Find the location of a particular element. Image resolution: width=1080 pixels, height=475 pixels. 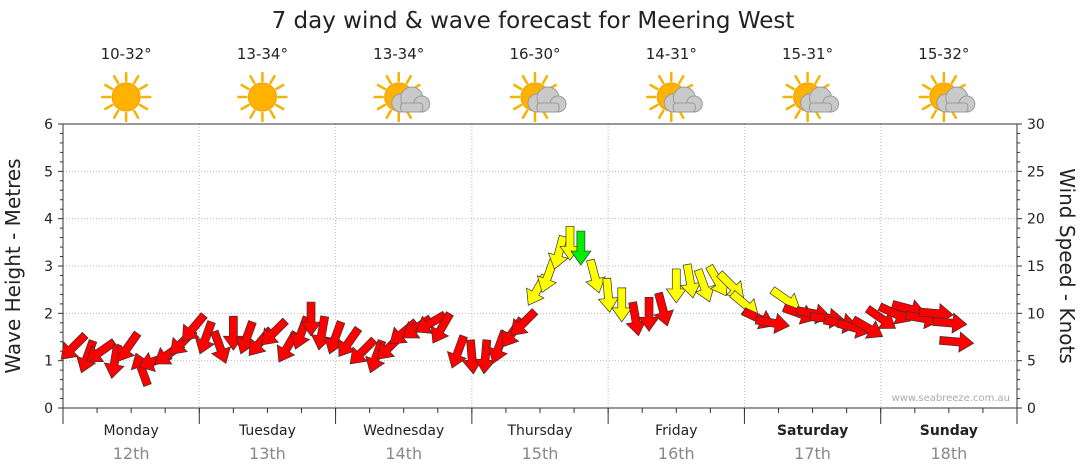

y-tick-label-left: 3 is located at coordinates (48, 267).